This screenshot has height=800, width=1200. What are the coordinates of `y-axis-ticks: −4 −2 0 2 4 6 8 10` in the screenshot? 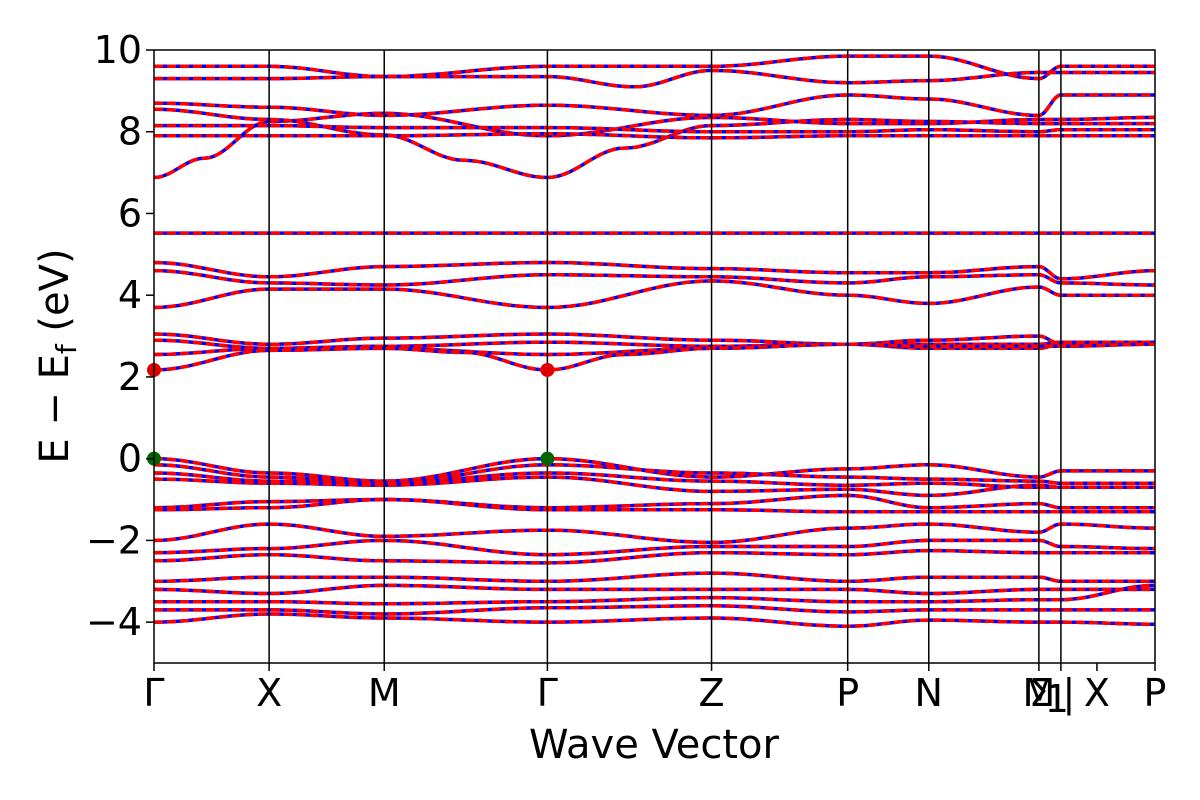 It's located at (120, 336).